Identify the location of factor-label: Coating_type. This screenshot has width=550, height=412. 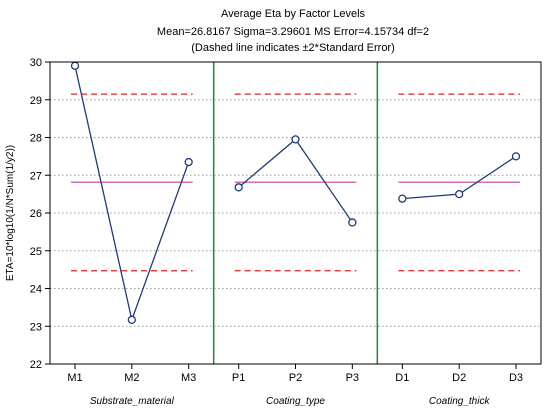
(295, 401).